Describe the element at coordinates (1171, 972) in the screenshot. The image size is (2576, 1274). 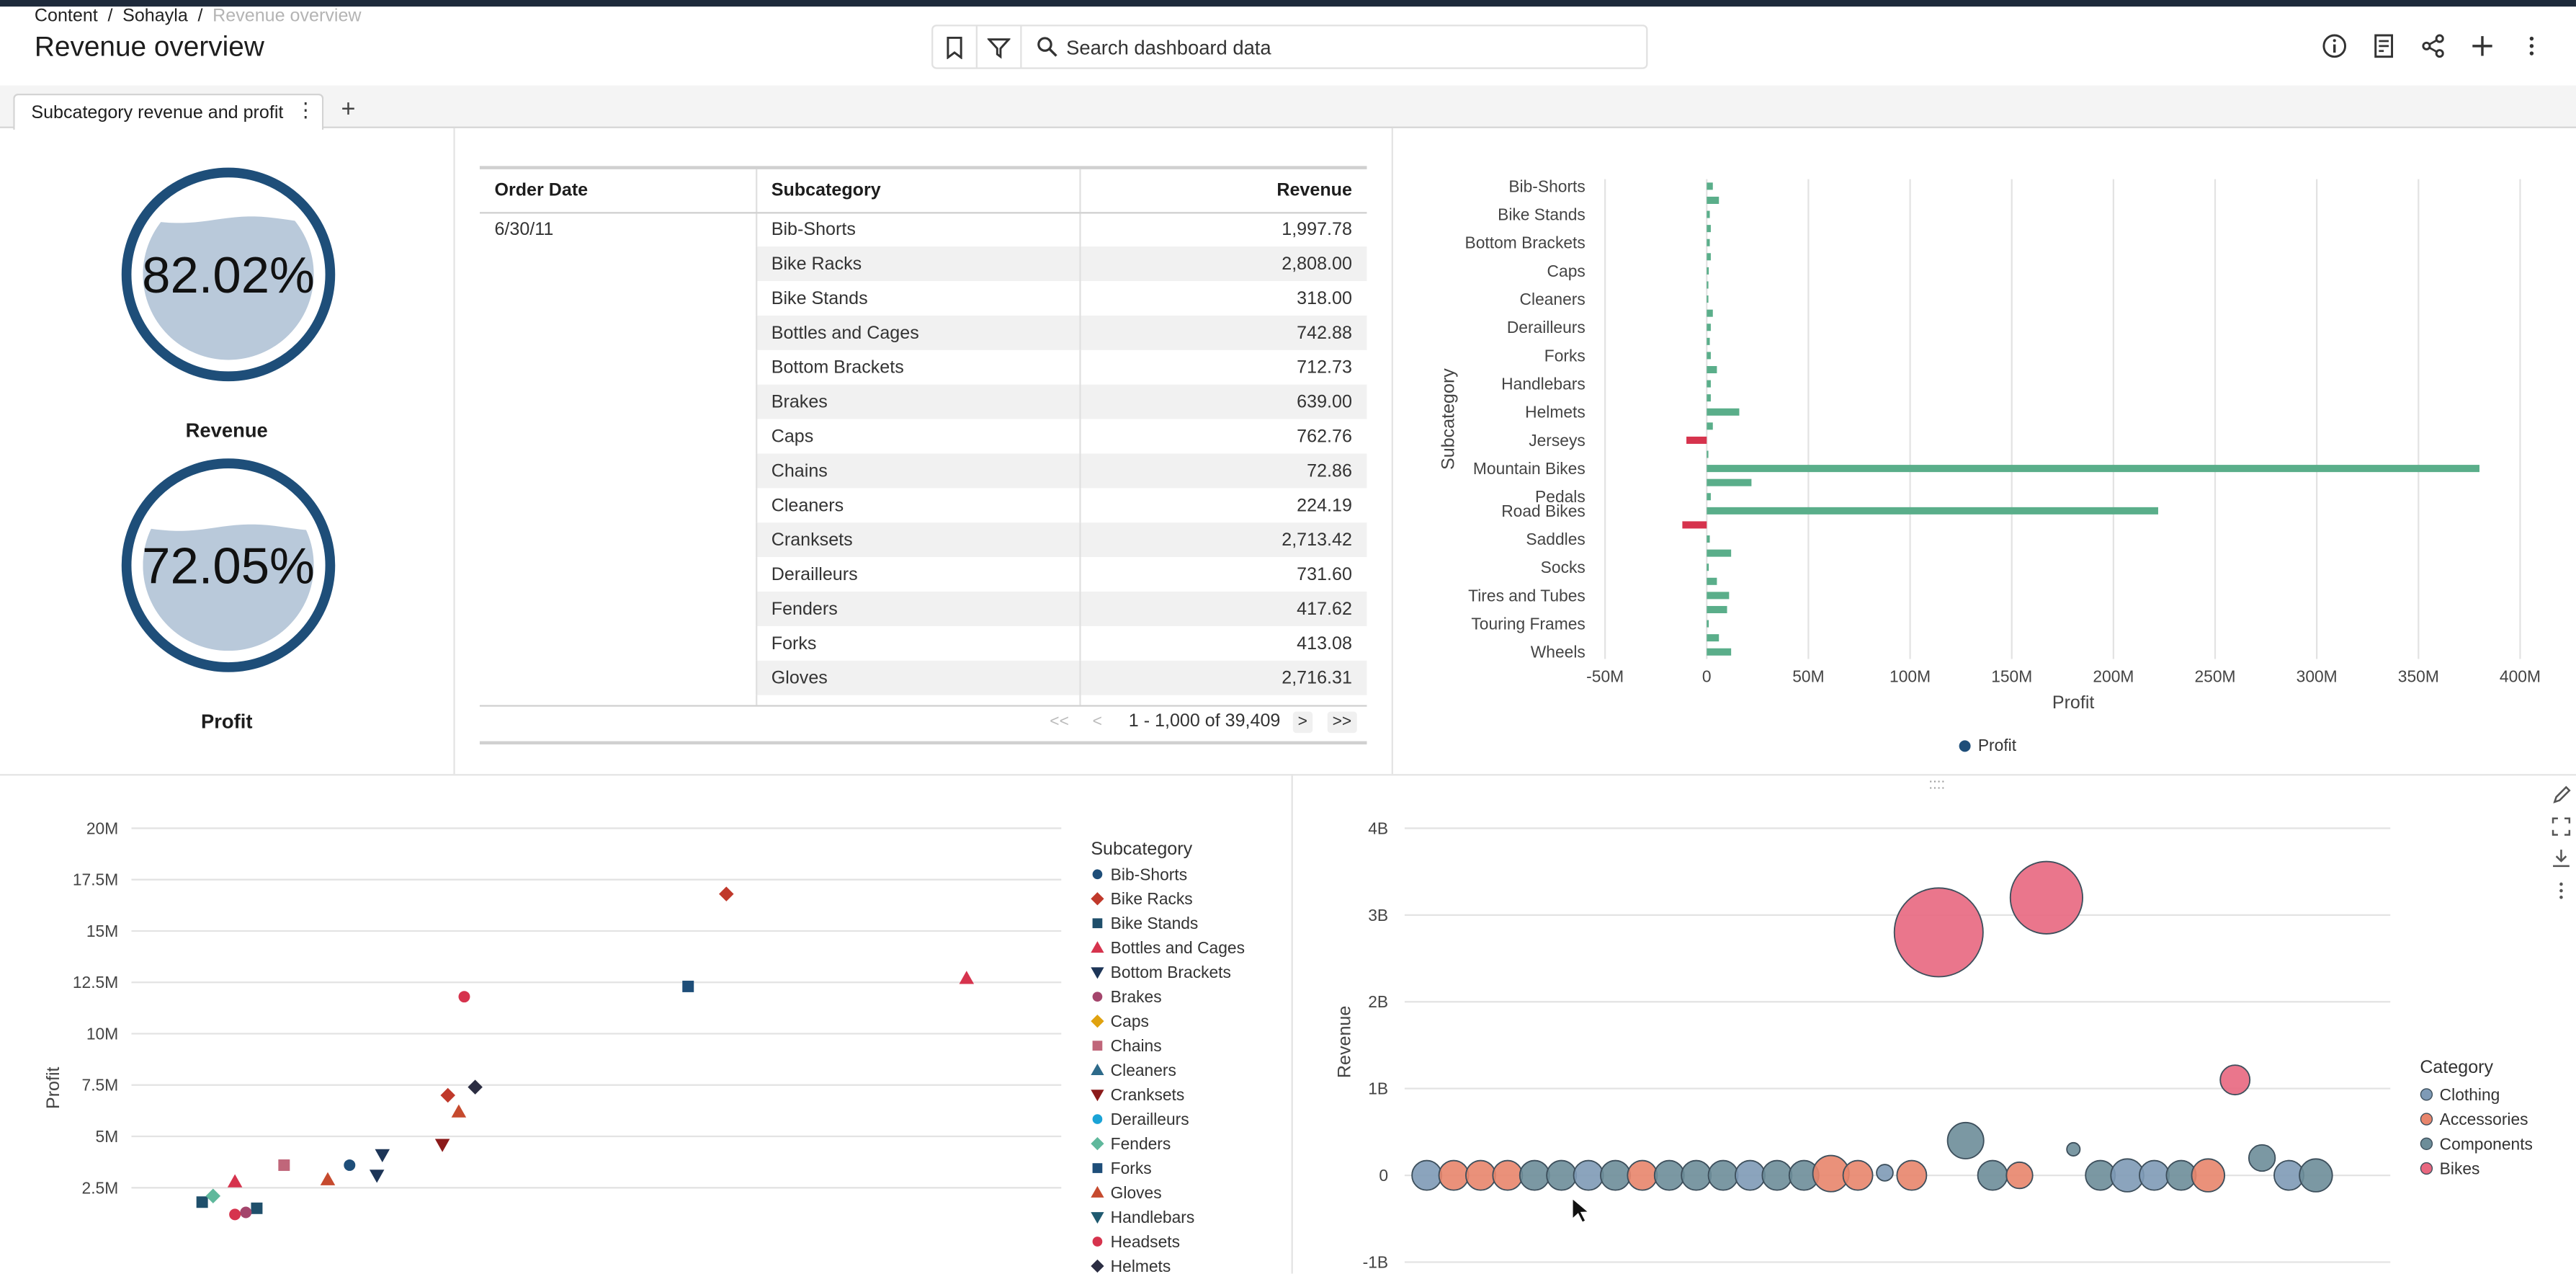
I see `legend-label: Bottom Brackets` at that location.